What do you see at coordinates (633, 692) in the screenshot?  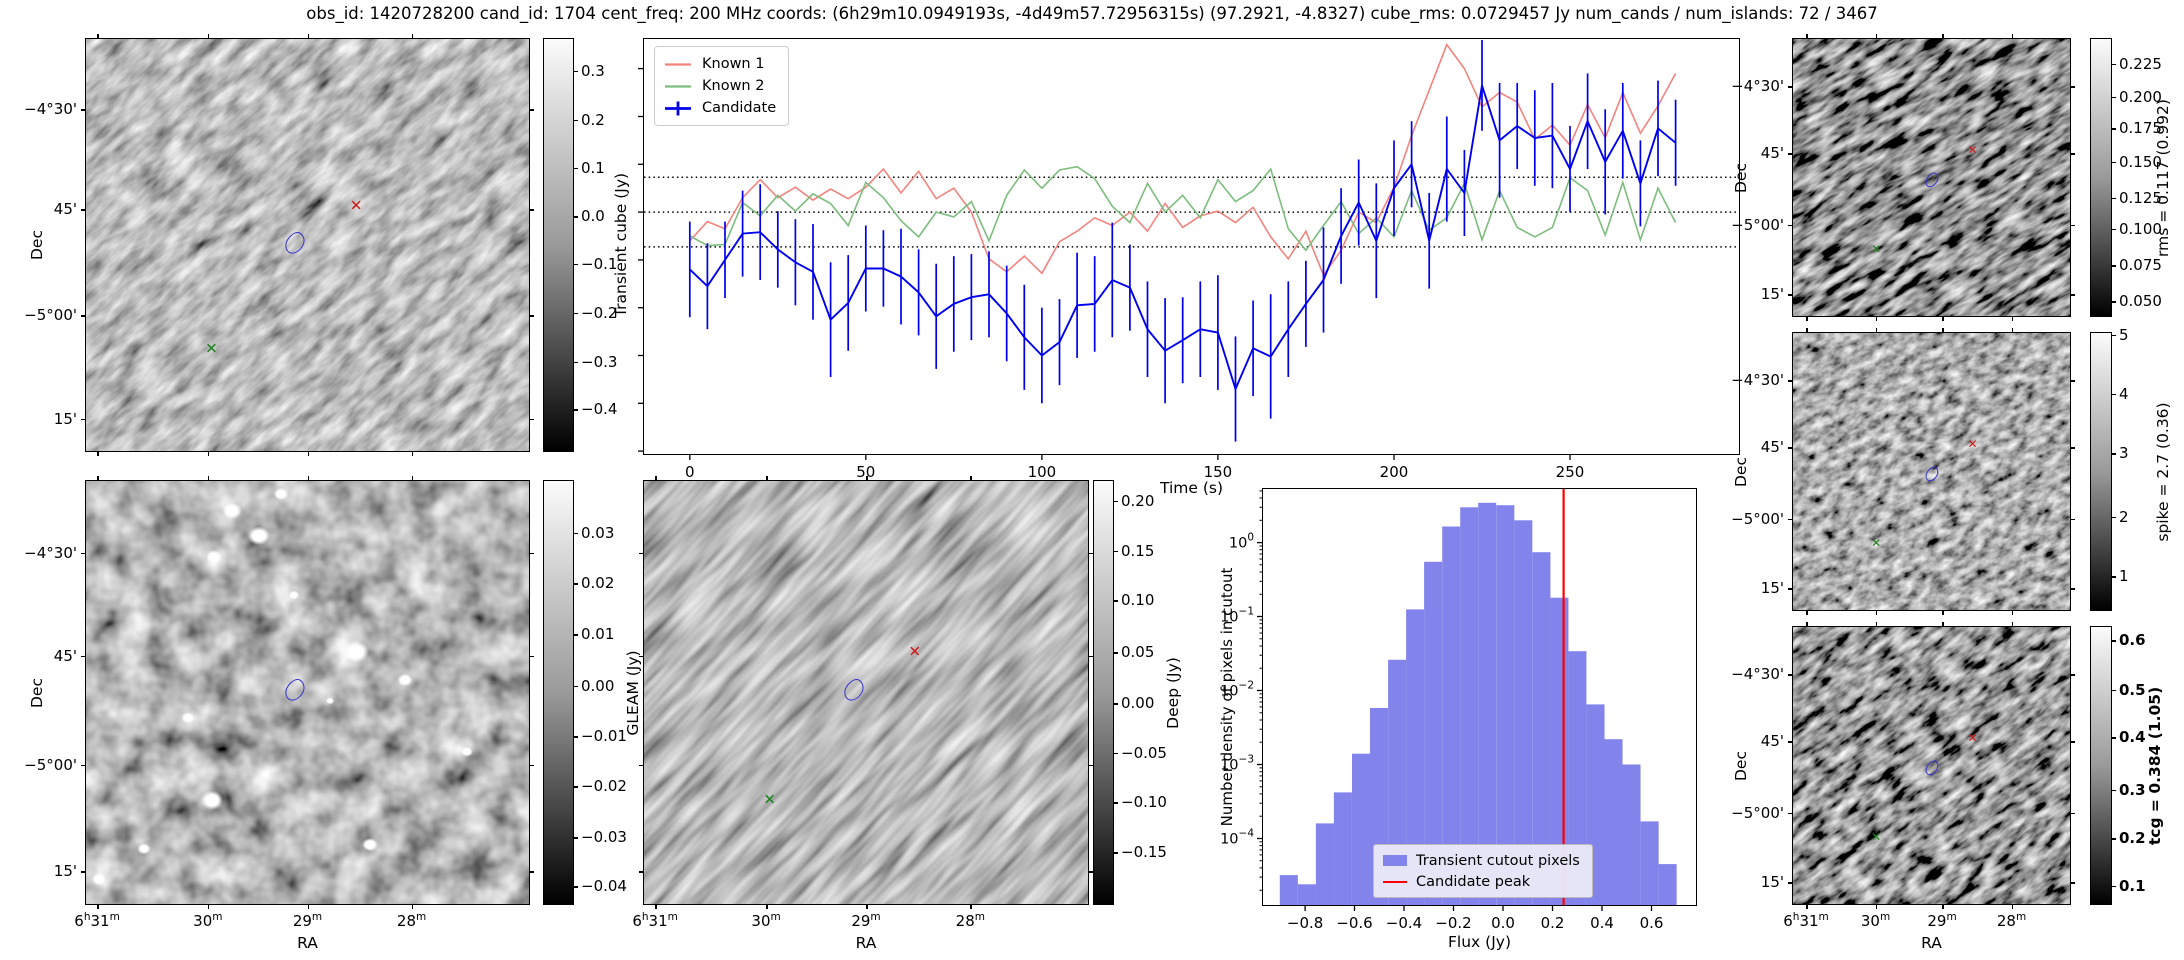 I see `gleam-colorbar-label: GLEAM (Jy)` at bounding box center [633, 692].